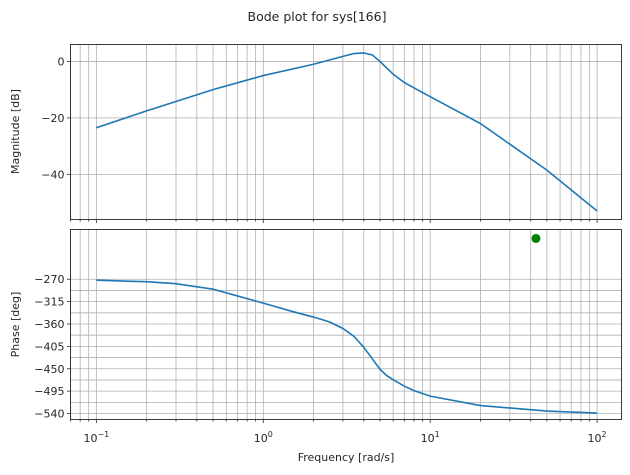 The height and width of the screenshot is (475, 630). What do you see at coordinates (49, 369) in the screenshot?
I see `phase-y-tick-label: −450` at bounding box center [49, 369].